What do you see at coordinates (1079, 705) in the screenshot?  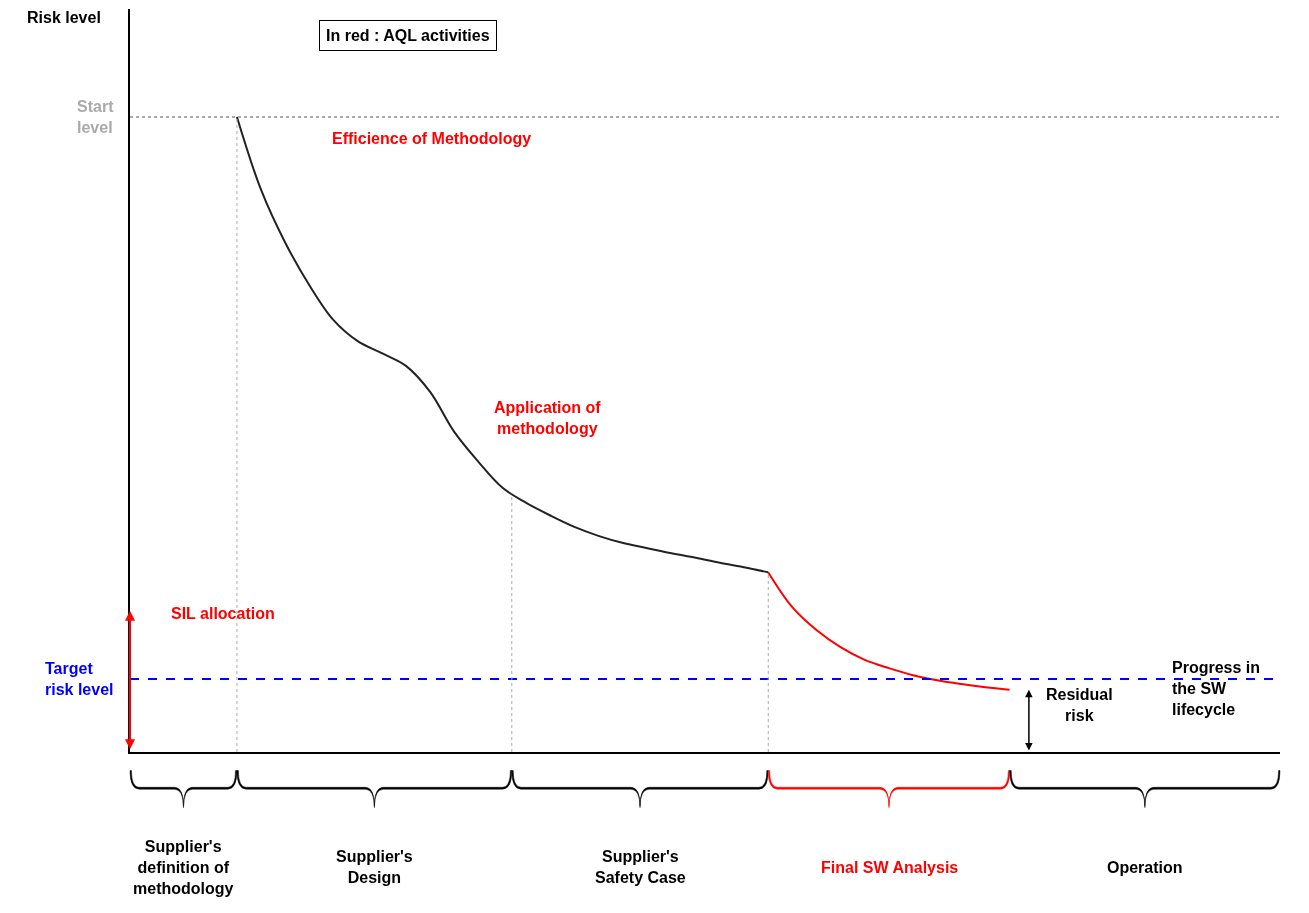 I see `text: Residual risk` at bounding box center [1079, 705].